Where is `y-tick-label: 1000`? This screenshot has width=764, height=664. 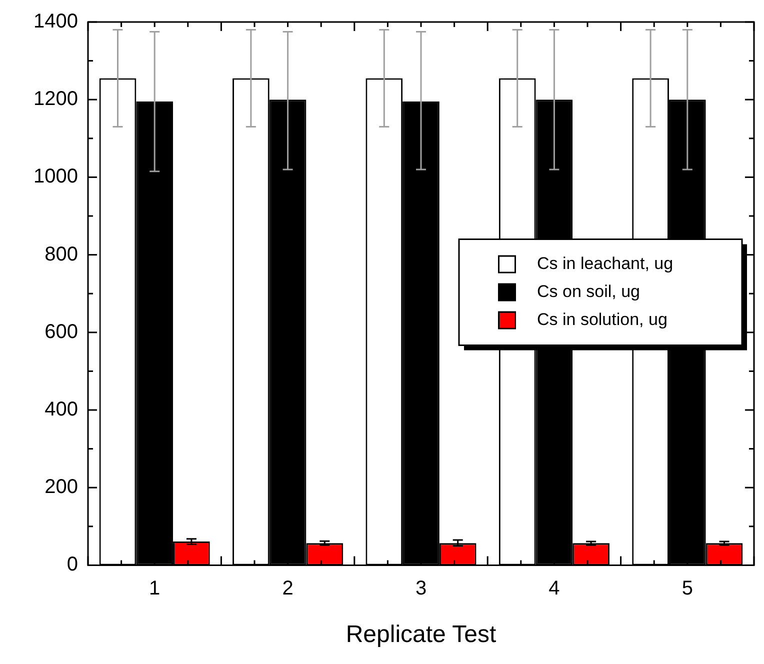
y-tick-label: 1000 is located at coordinates (56, 177).